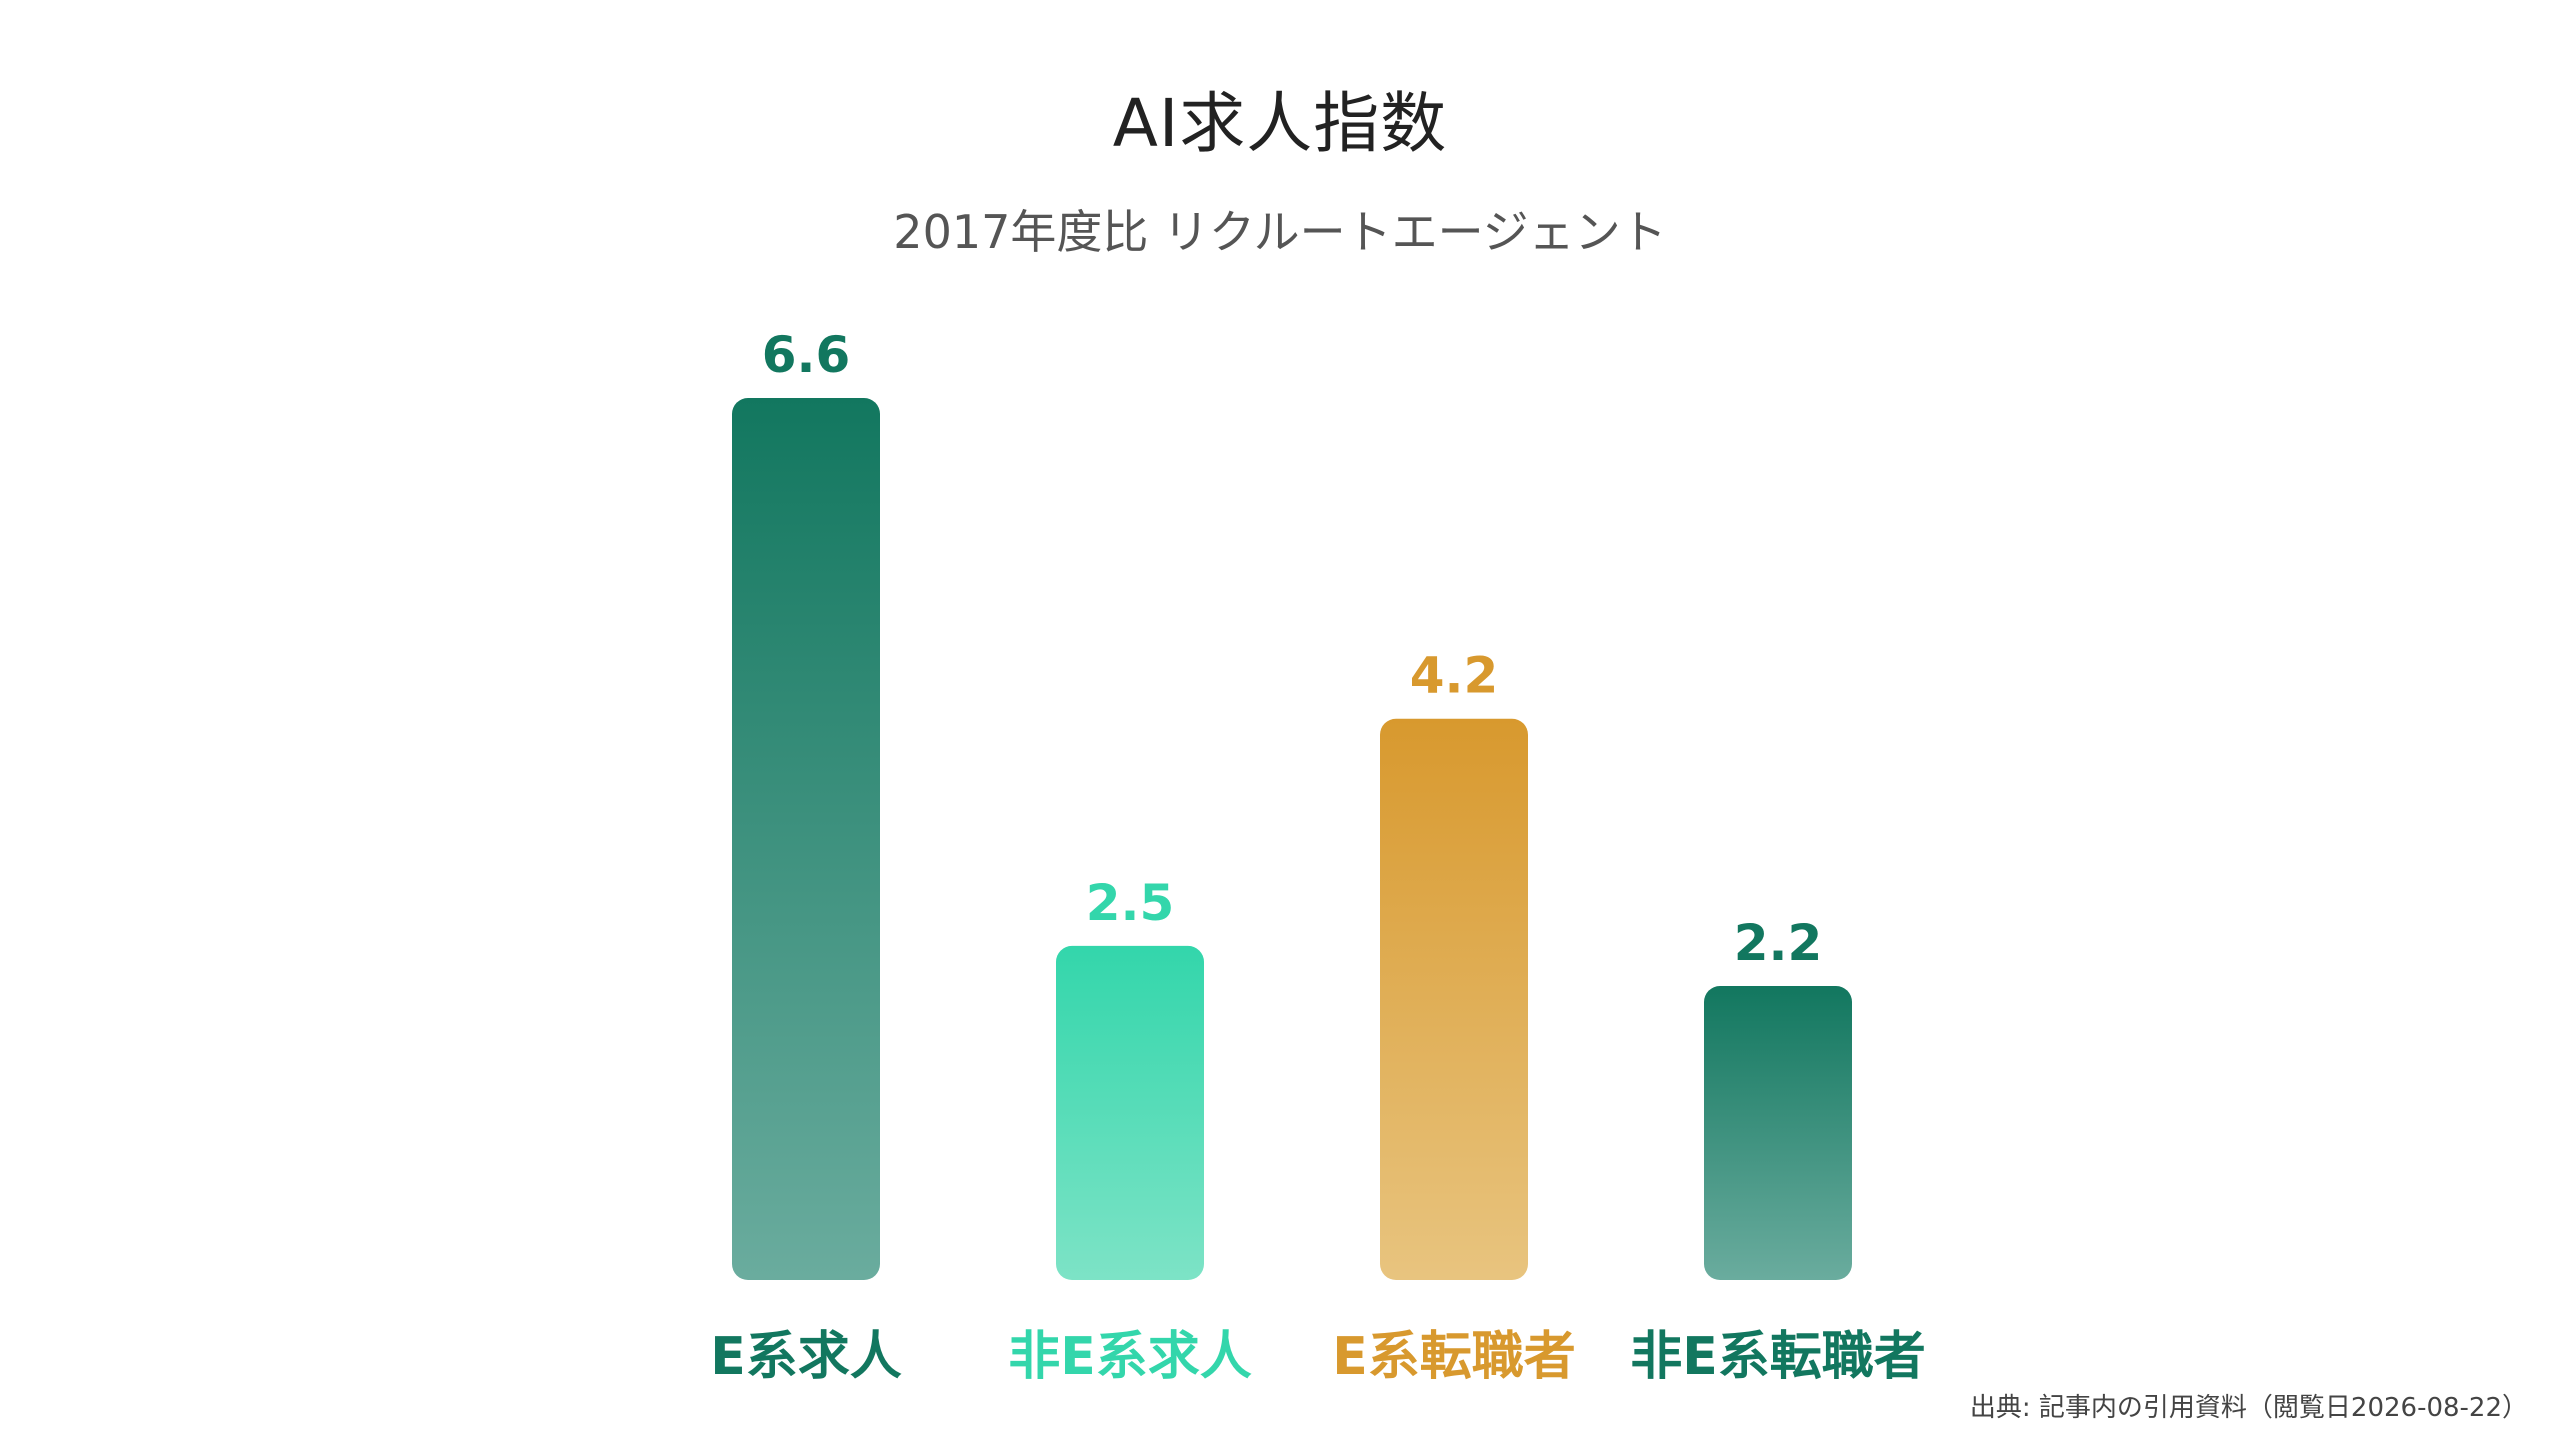  I want to click on source-note: 出典: 記事内の引用資料（閲覧日2026-08-22）, so click(2248, 1408).